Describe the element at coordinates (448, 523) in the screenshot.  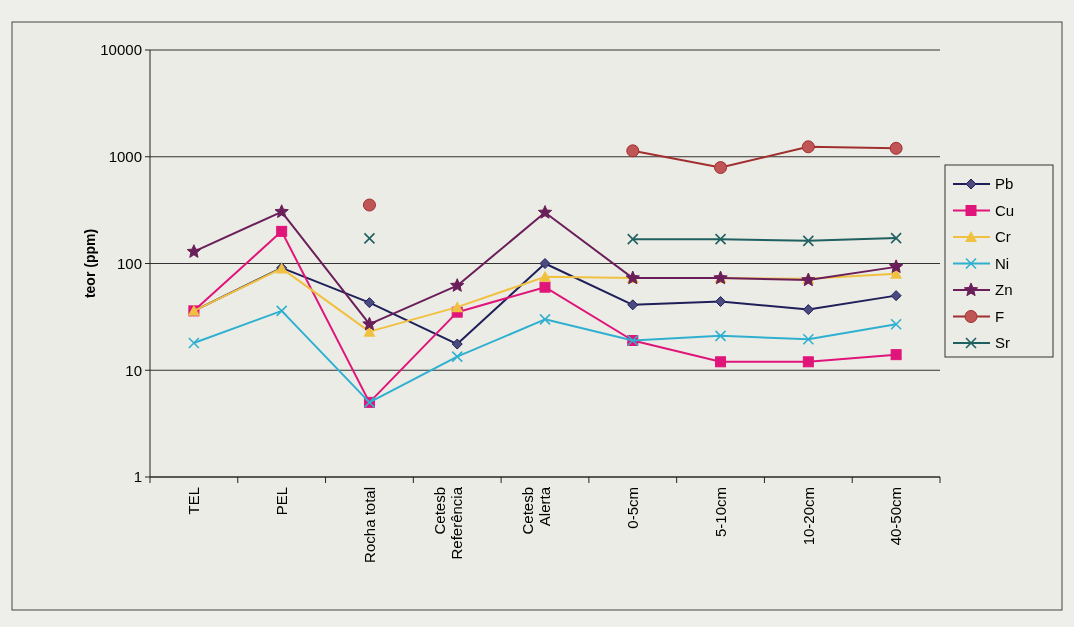
I see `x-tick-label: Cetesb Referência` at that location.